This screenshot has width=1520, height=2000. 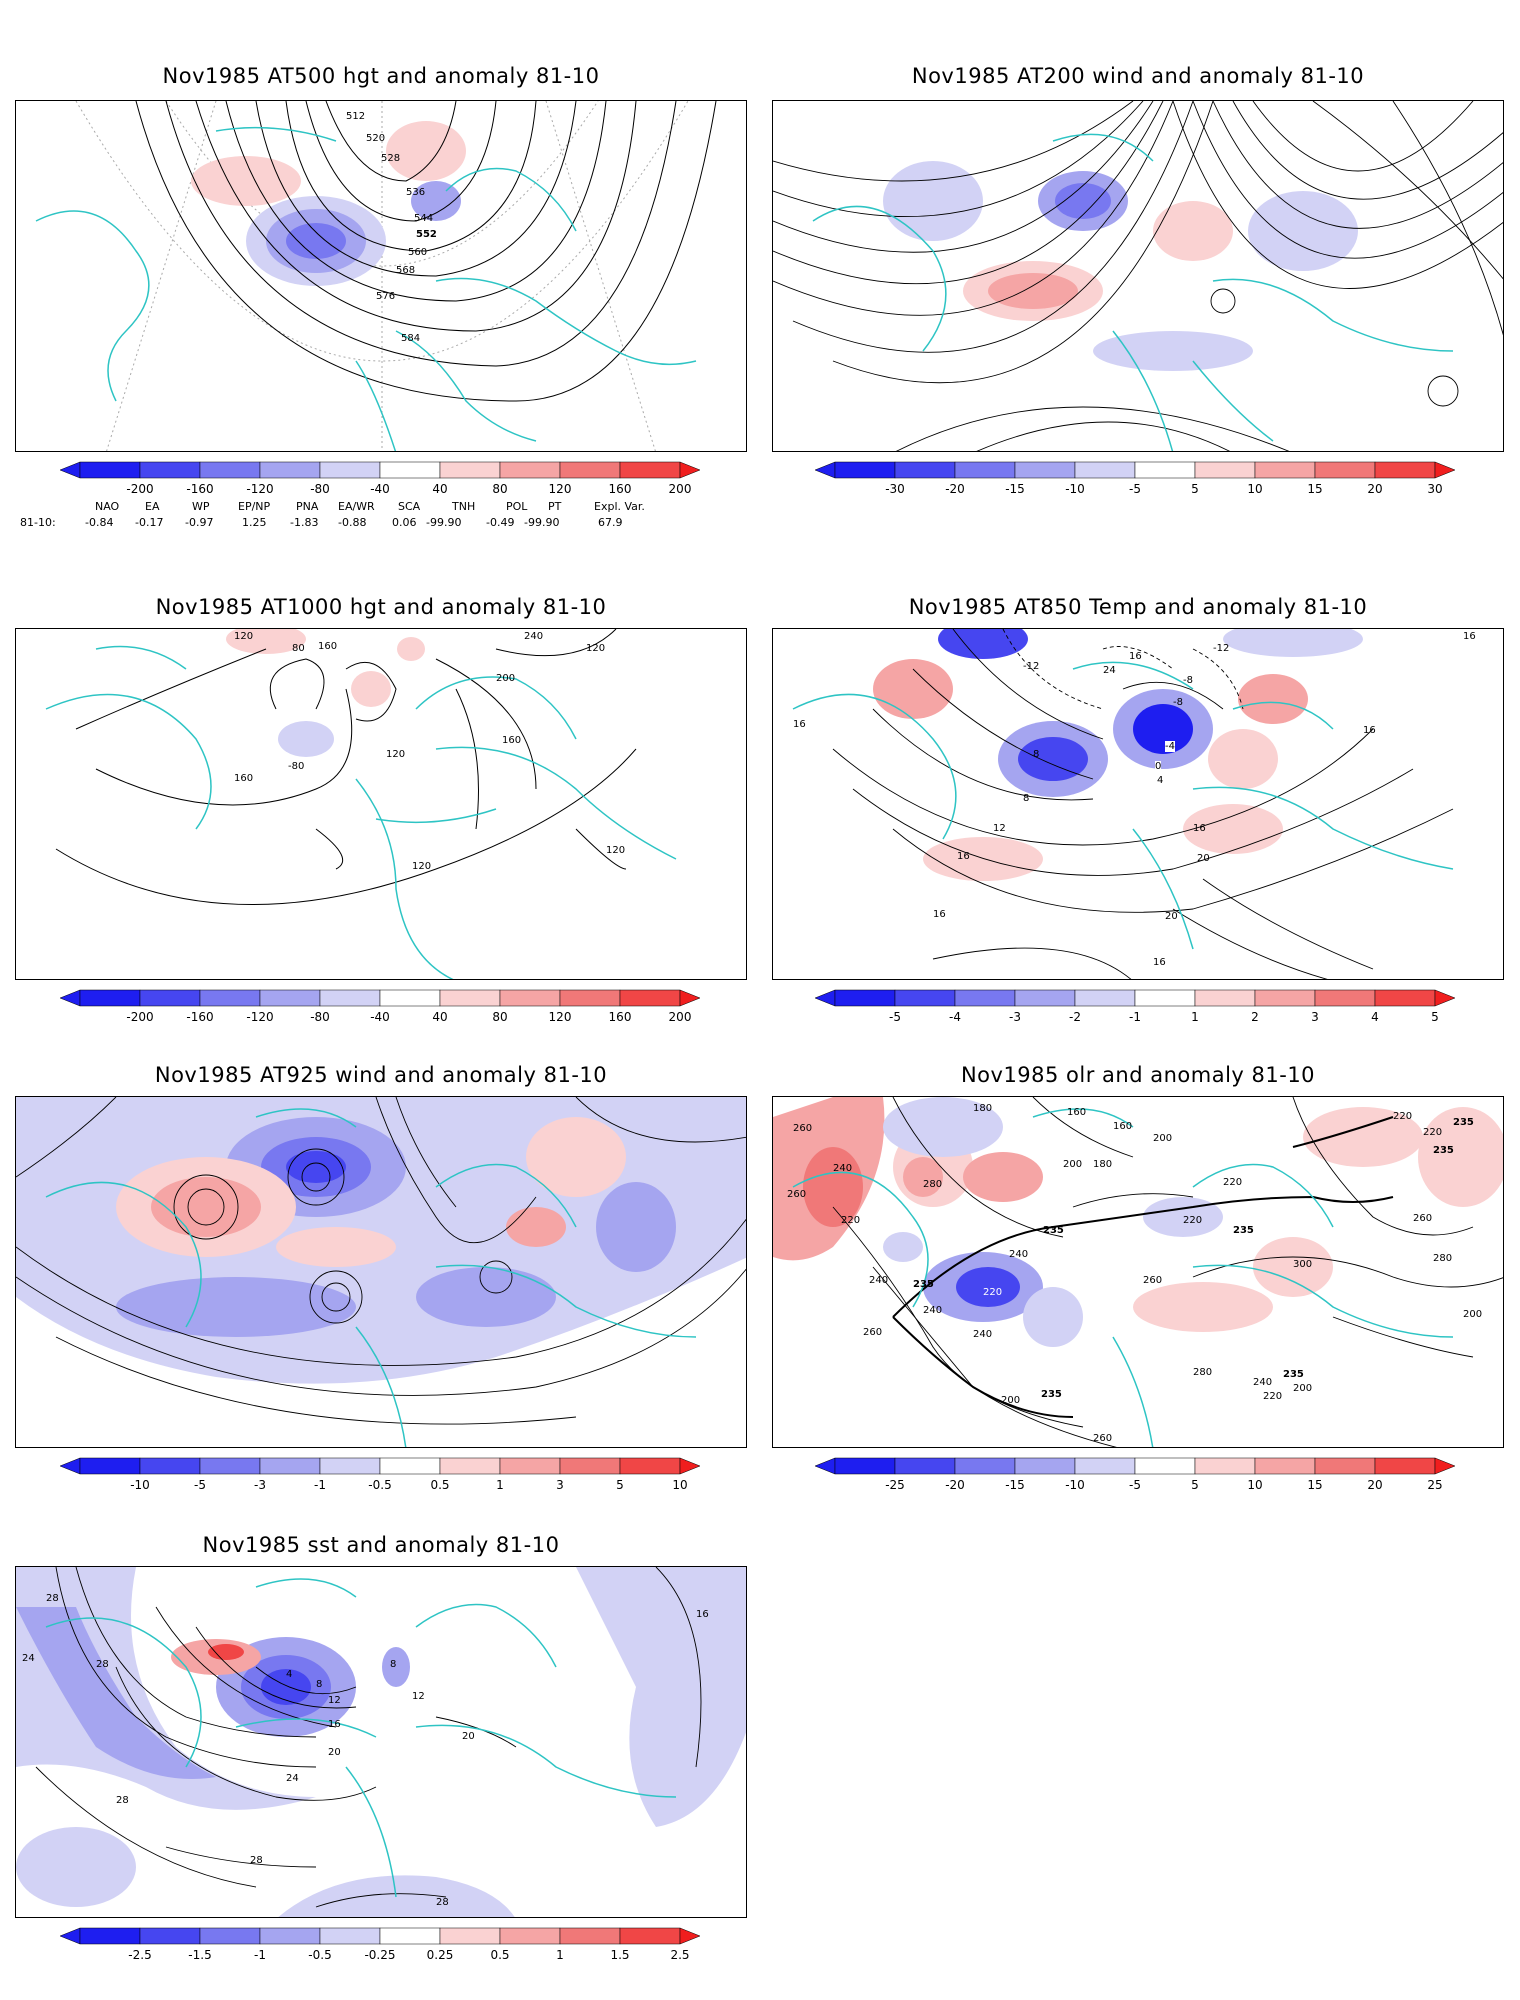 I want to click on colorbar-tick: 4, so click(x=1375, y=1017).